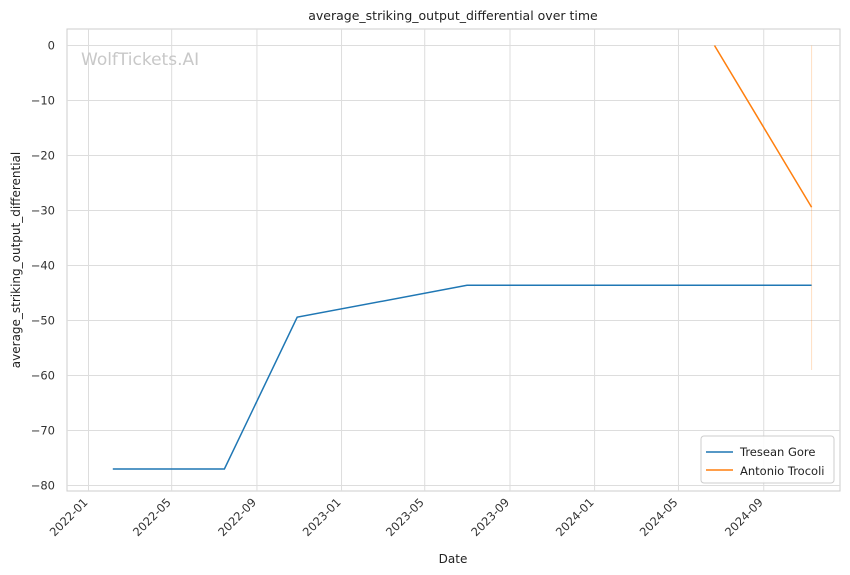 The image size is (850, 575). Describe the element at coordinates (43, 156) in the screenshot. I see `y-tick-label: −20` at that location.